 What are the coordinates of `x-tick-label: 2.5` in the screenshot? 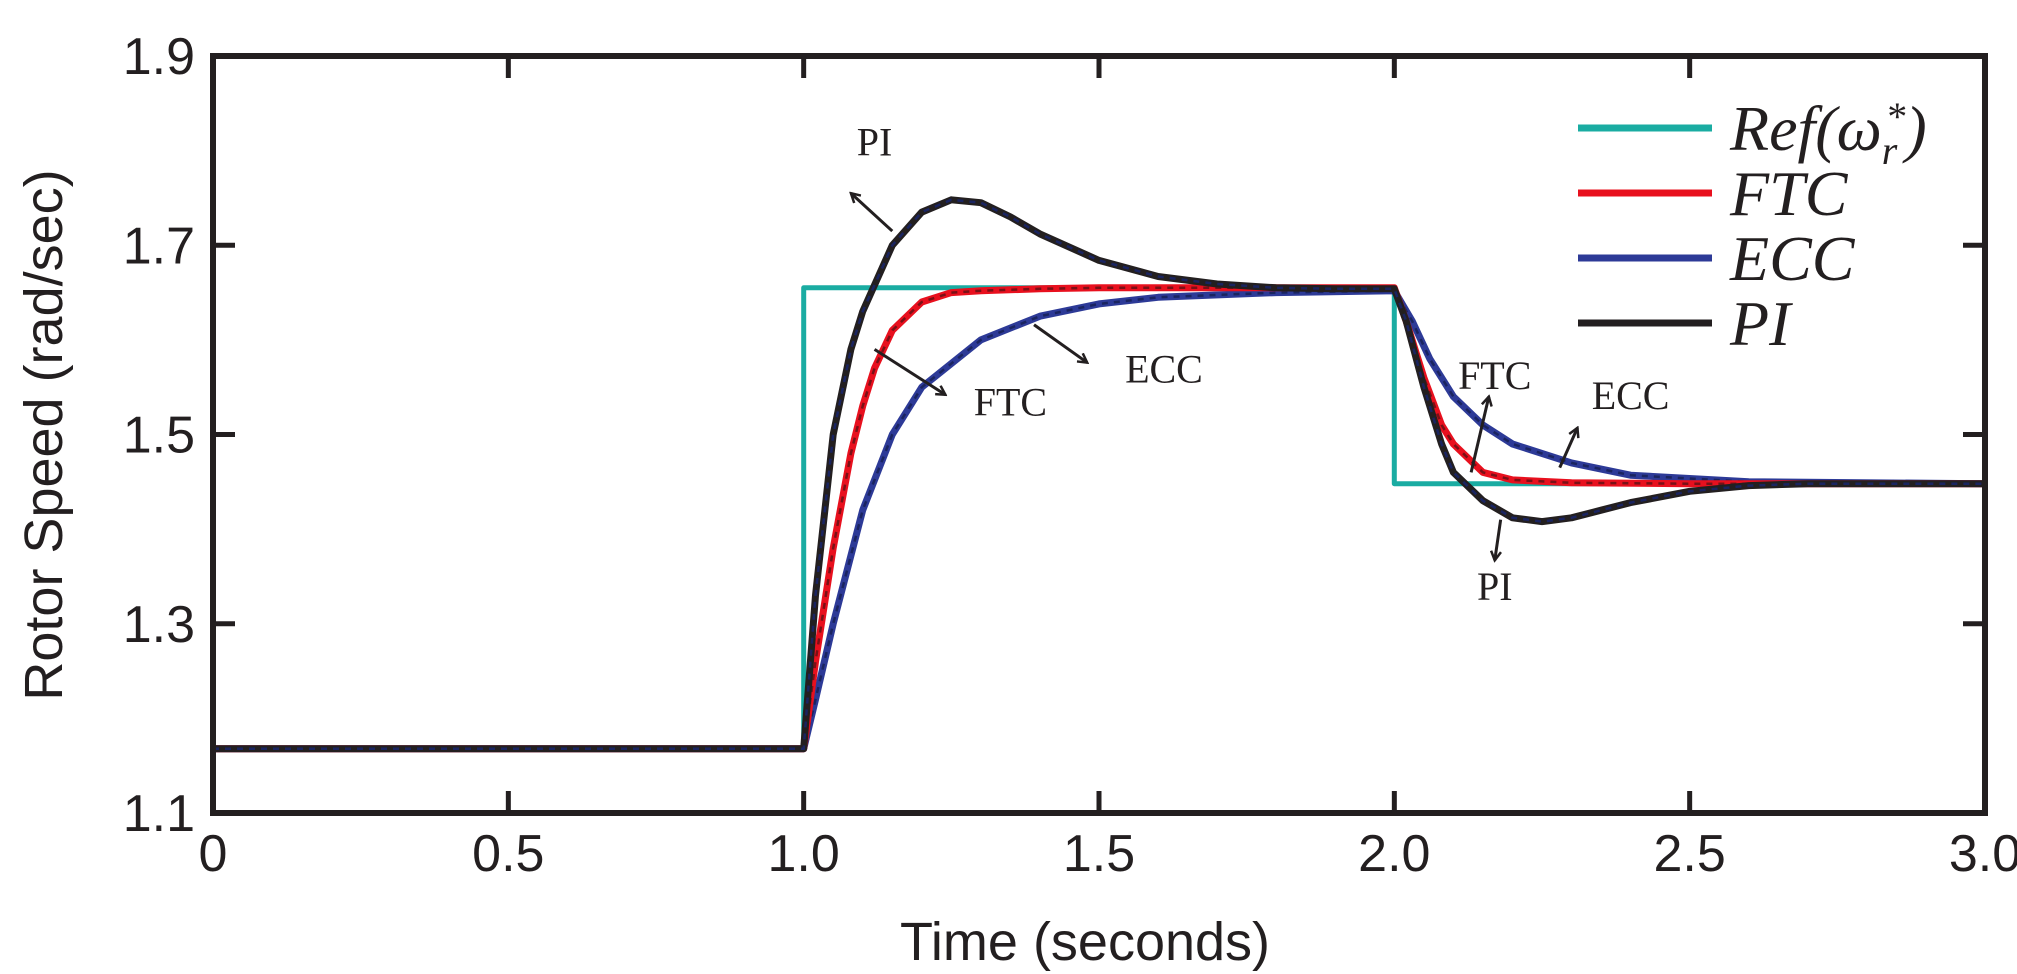 It's located at (1690, 854).